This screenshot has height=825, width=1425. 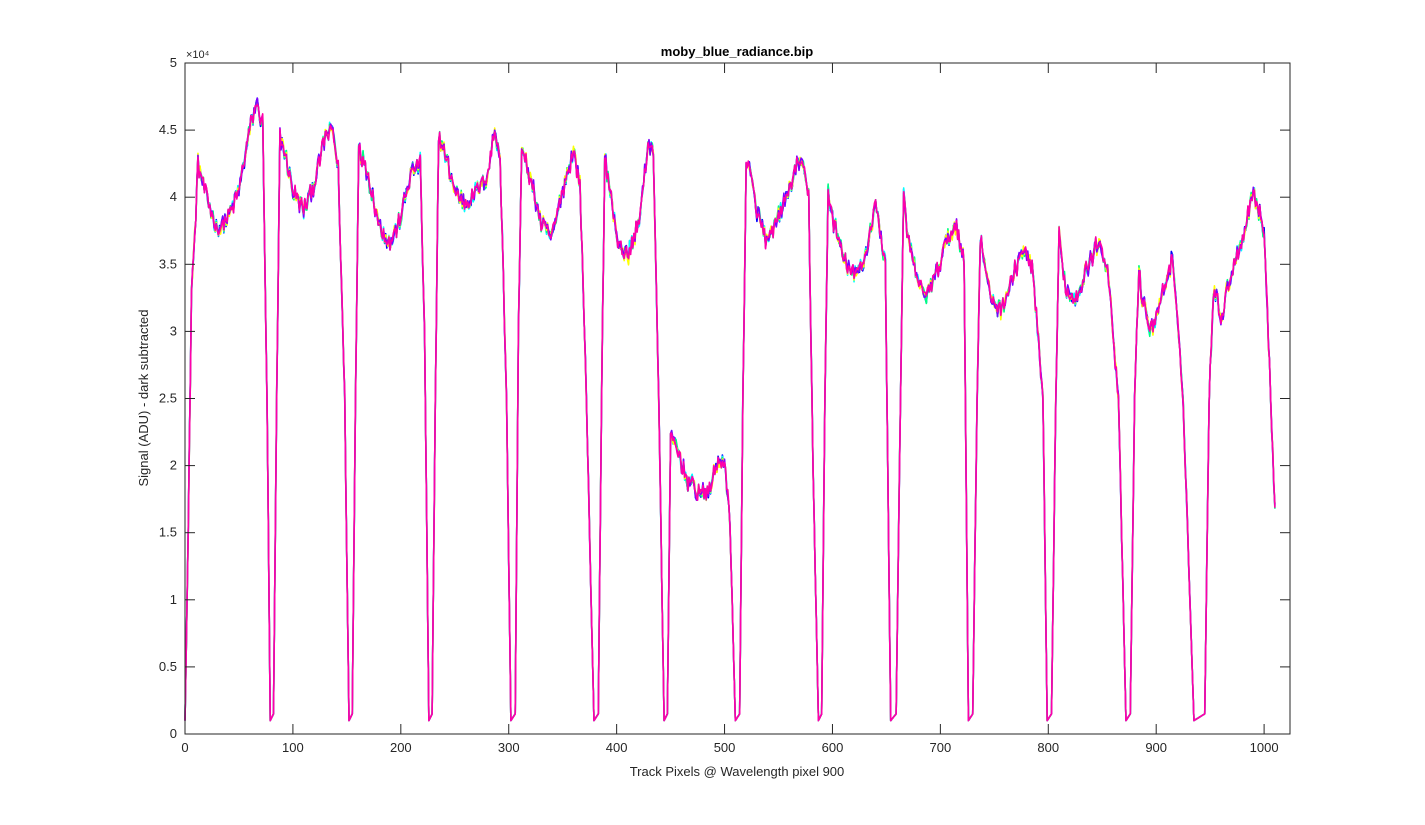 I want to click on y-tick-label: 4.5, so click(x=168, y=129).